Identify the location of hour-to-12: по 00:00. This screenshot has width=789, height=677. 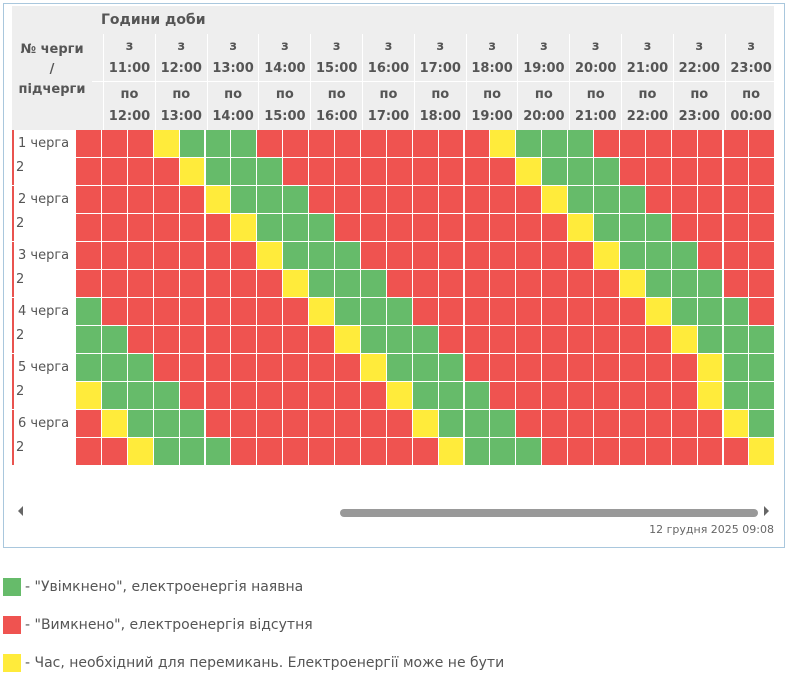
(751, 105).